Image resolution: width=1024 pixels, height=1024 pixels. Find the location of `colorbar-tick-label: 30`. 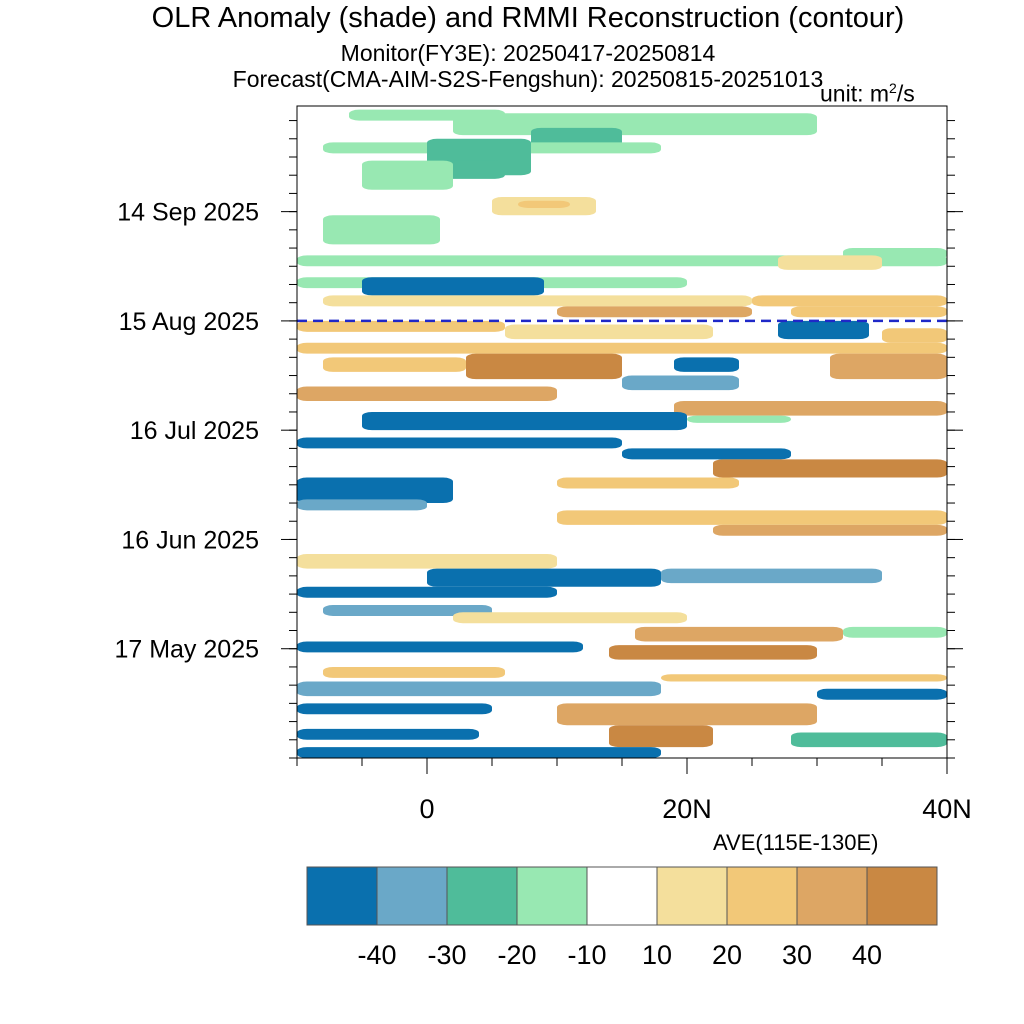

colorbar-tick-label: 30 is located at coordinates (797, 955).